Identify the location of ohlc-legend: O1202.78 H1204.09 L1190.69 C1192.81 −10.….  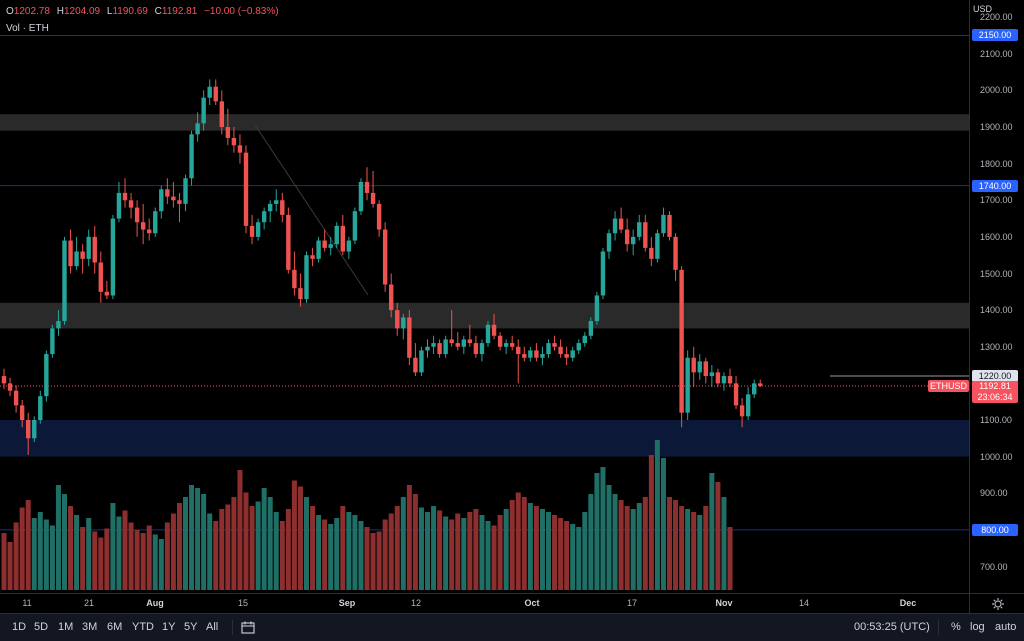
(144, 11).